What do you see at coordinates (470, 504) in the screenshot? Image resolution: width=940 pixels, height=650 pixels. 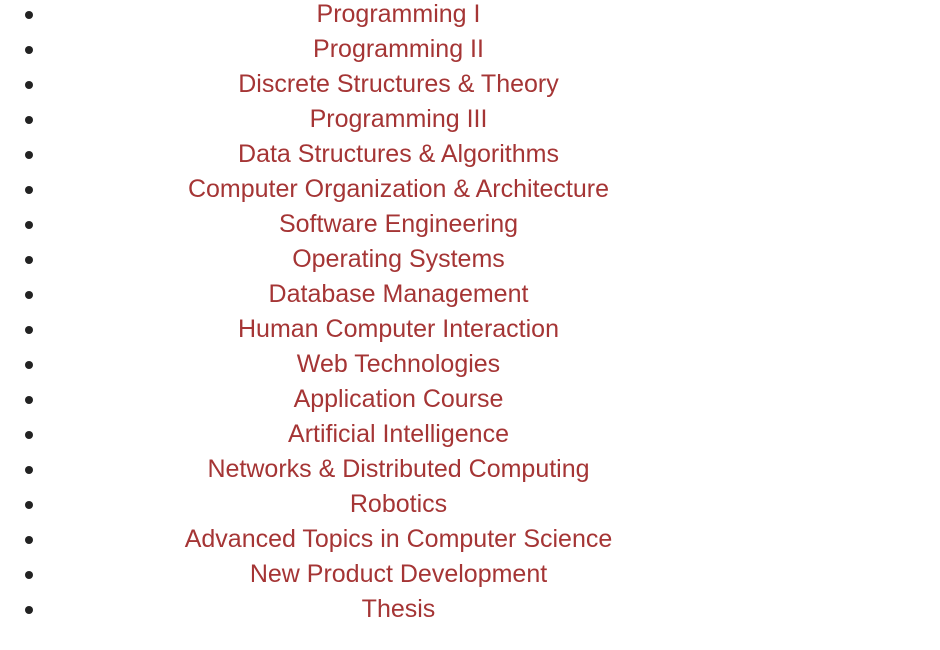 I see `list-item: Robotics` at bounding box center [470, 504].